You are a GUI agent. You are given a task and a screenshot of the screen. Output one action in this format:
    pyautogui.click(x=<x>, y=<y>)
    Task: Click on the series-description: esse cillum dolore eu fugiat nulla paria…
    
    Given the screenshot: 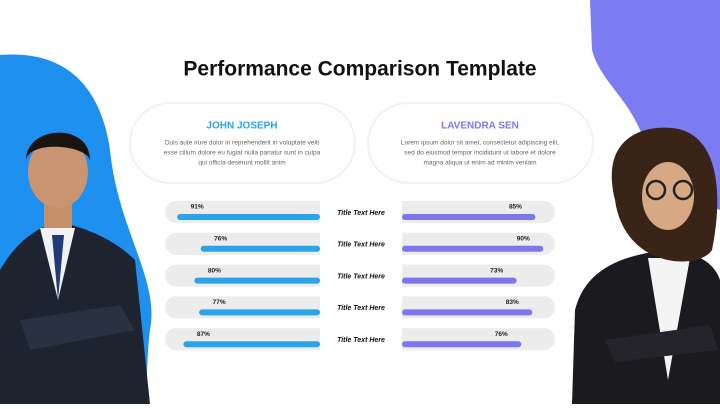 What is the action you would take?
    pyautogui.click(x=242, y=153)
    